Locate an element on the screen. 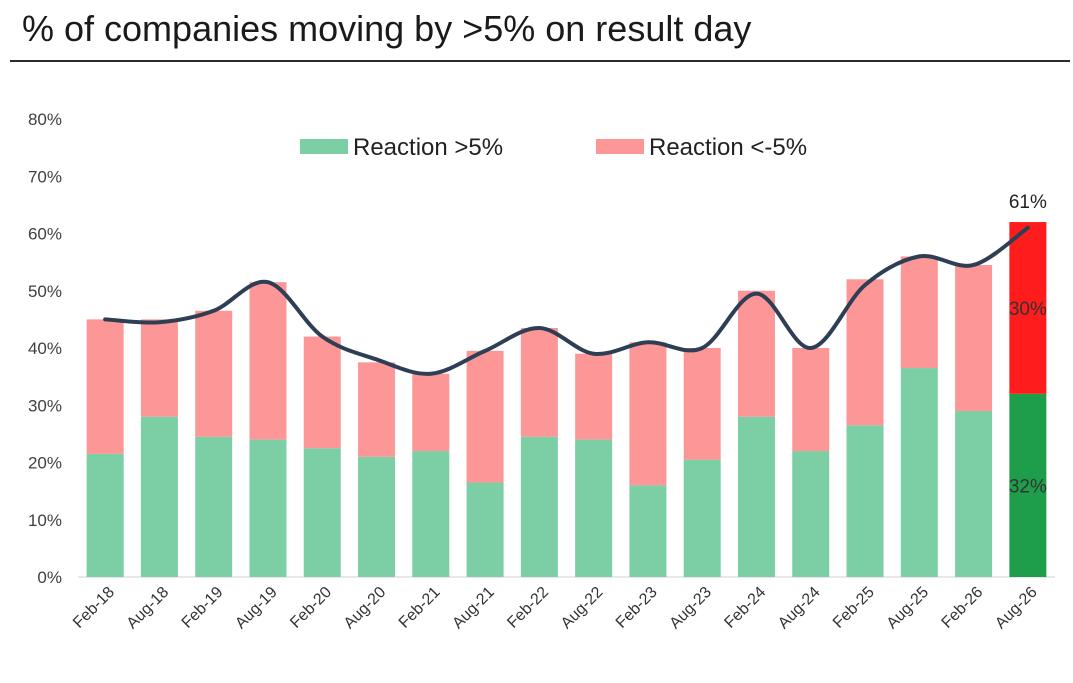  x-tick-label: Feb-24 is located at coordinates (745, 608).